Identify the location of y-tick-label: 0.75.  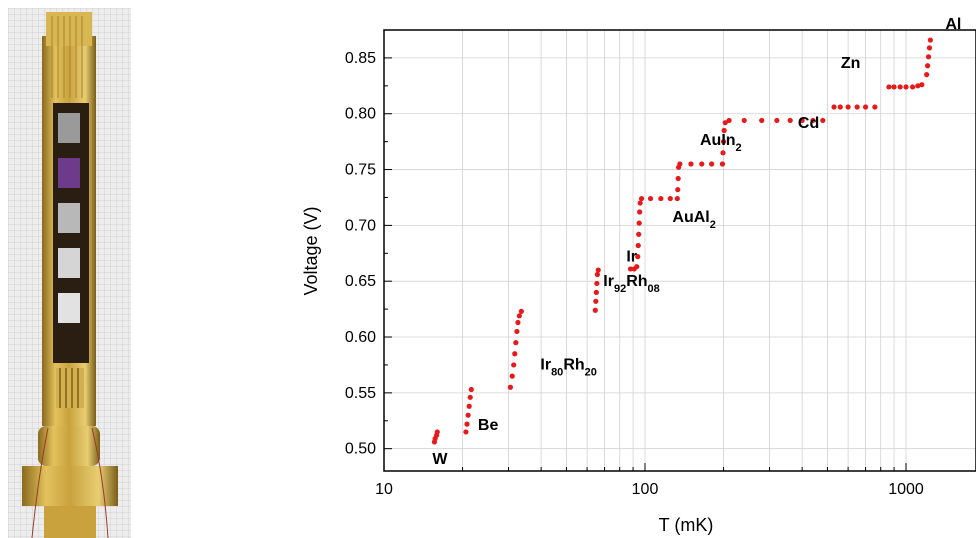
(360, 170).